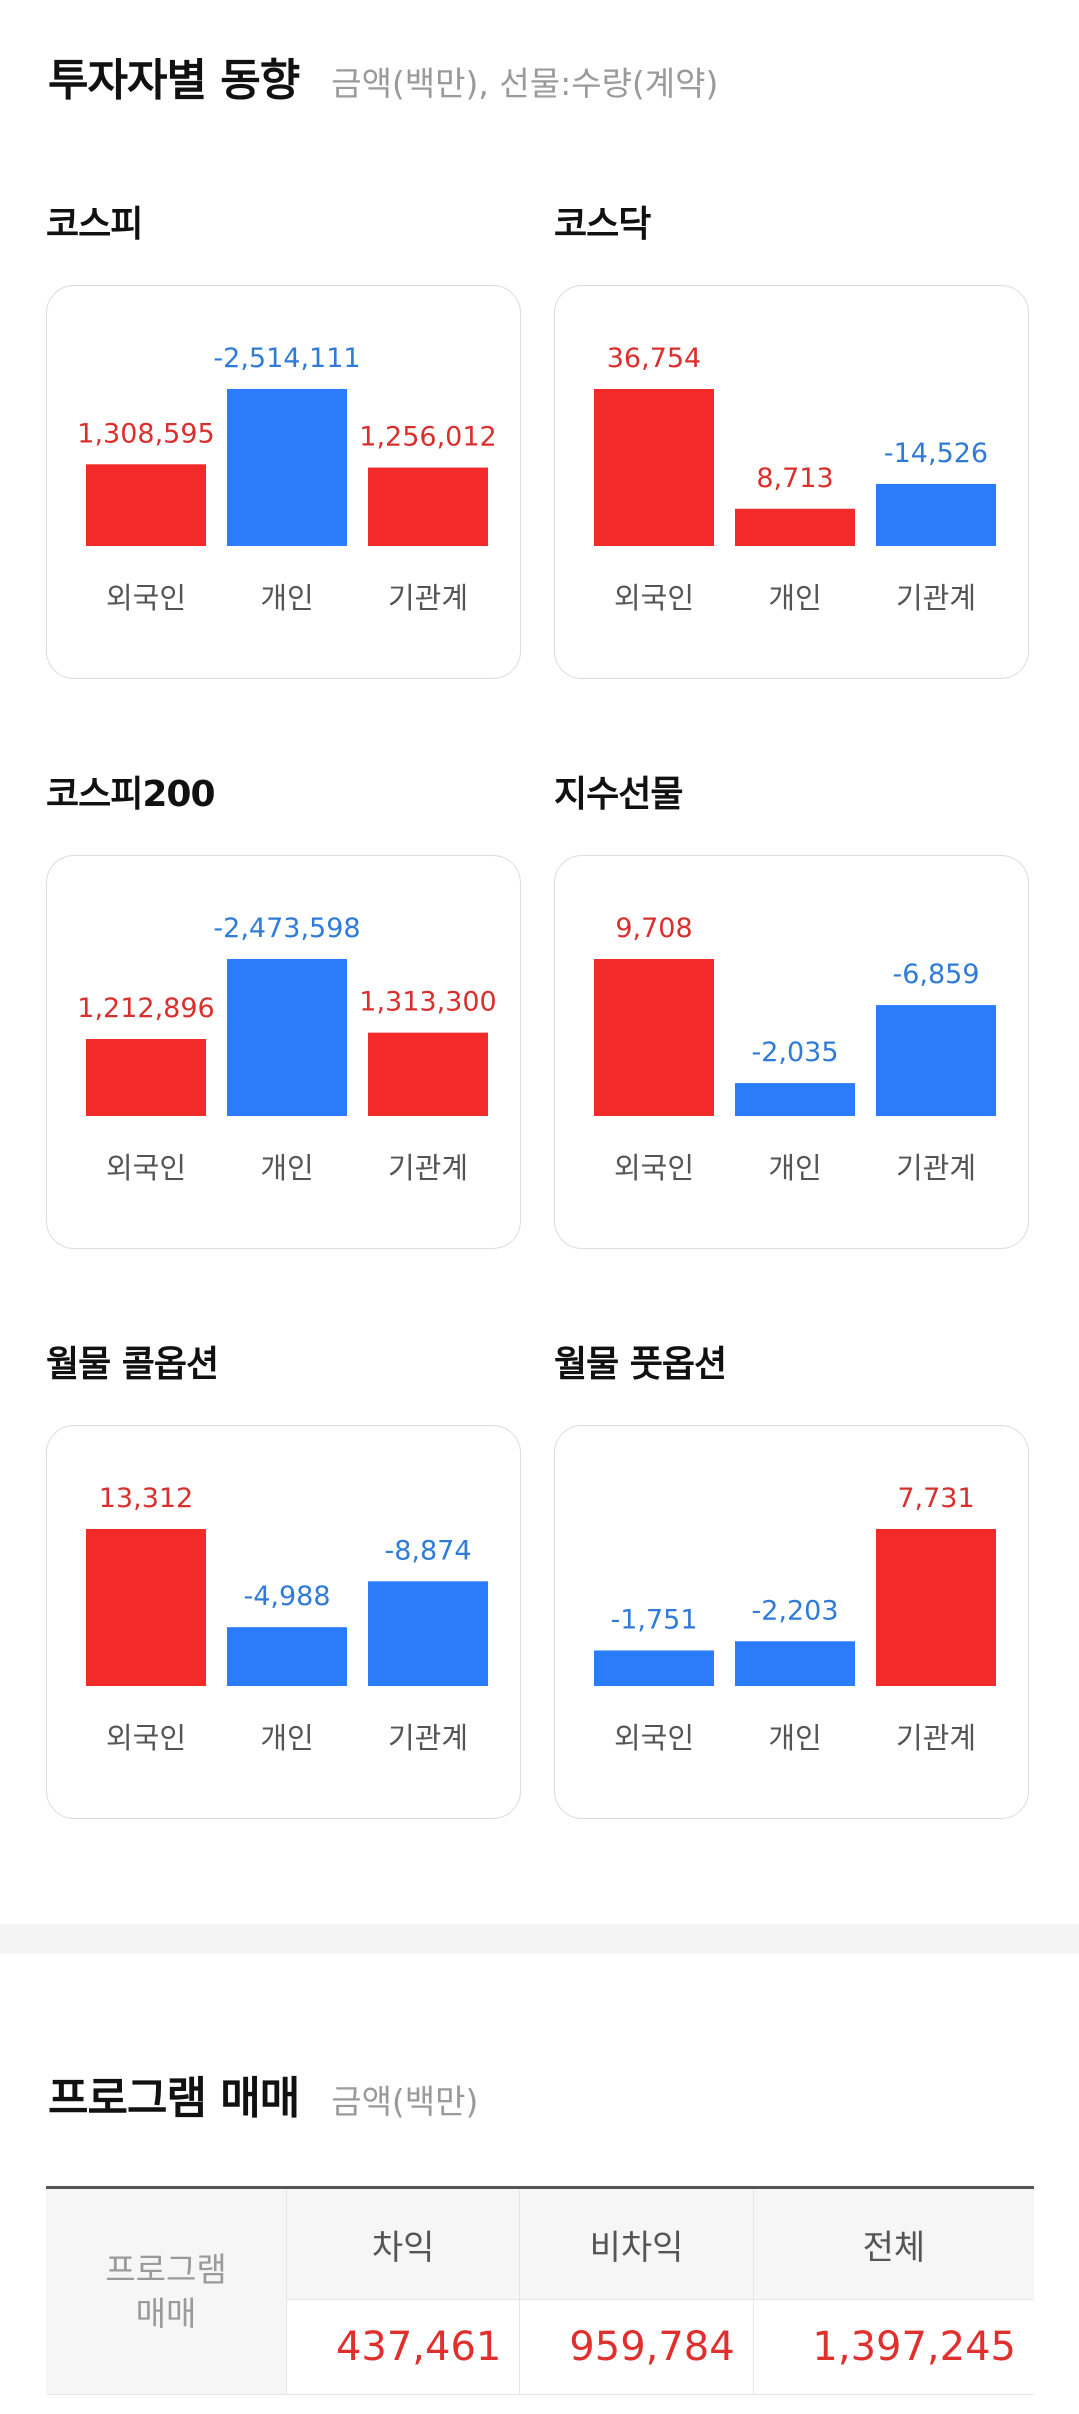 The width and height of the screenshot is (1079, 2414). What do you see at coordinates (132, 1364) in the screenshot?
I see `chart-title-call-option: 월물 콜옵션` at bounding box center [132, 1364].